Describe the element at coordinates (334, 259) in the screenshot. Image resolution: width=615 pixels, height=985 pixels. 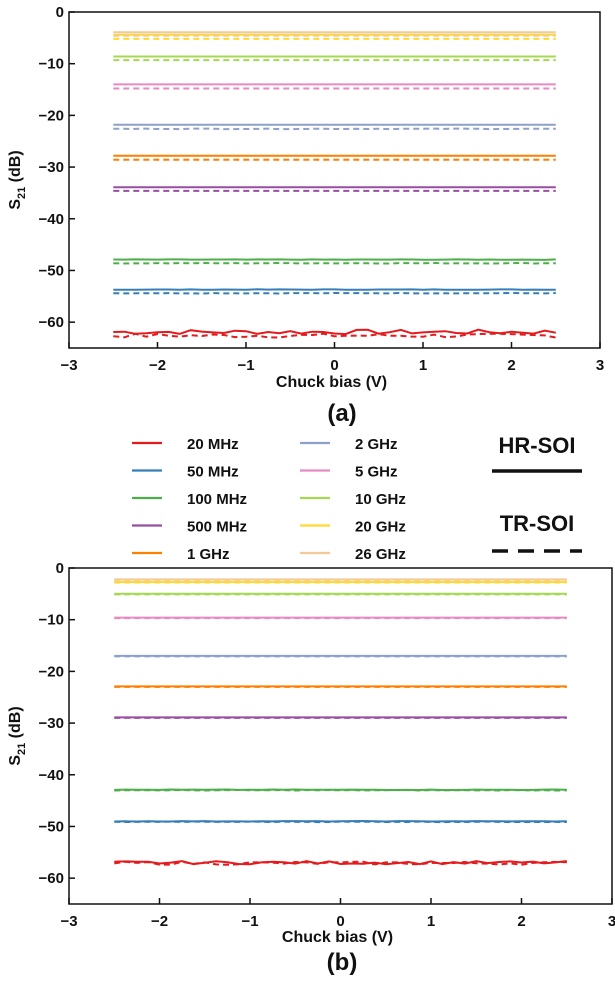
I see `series-line-100-mhz-hr-soi` at that location.